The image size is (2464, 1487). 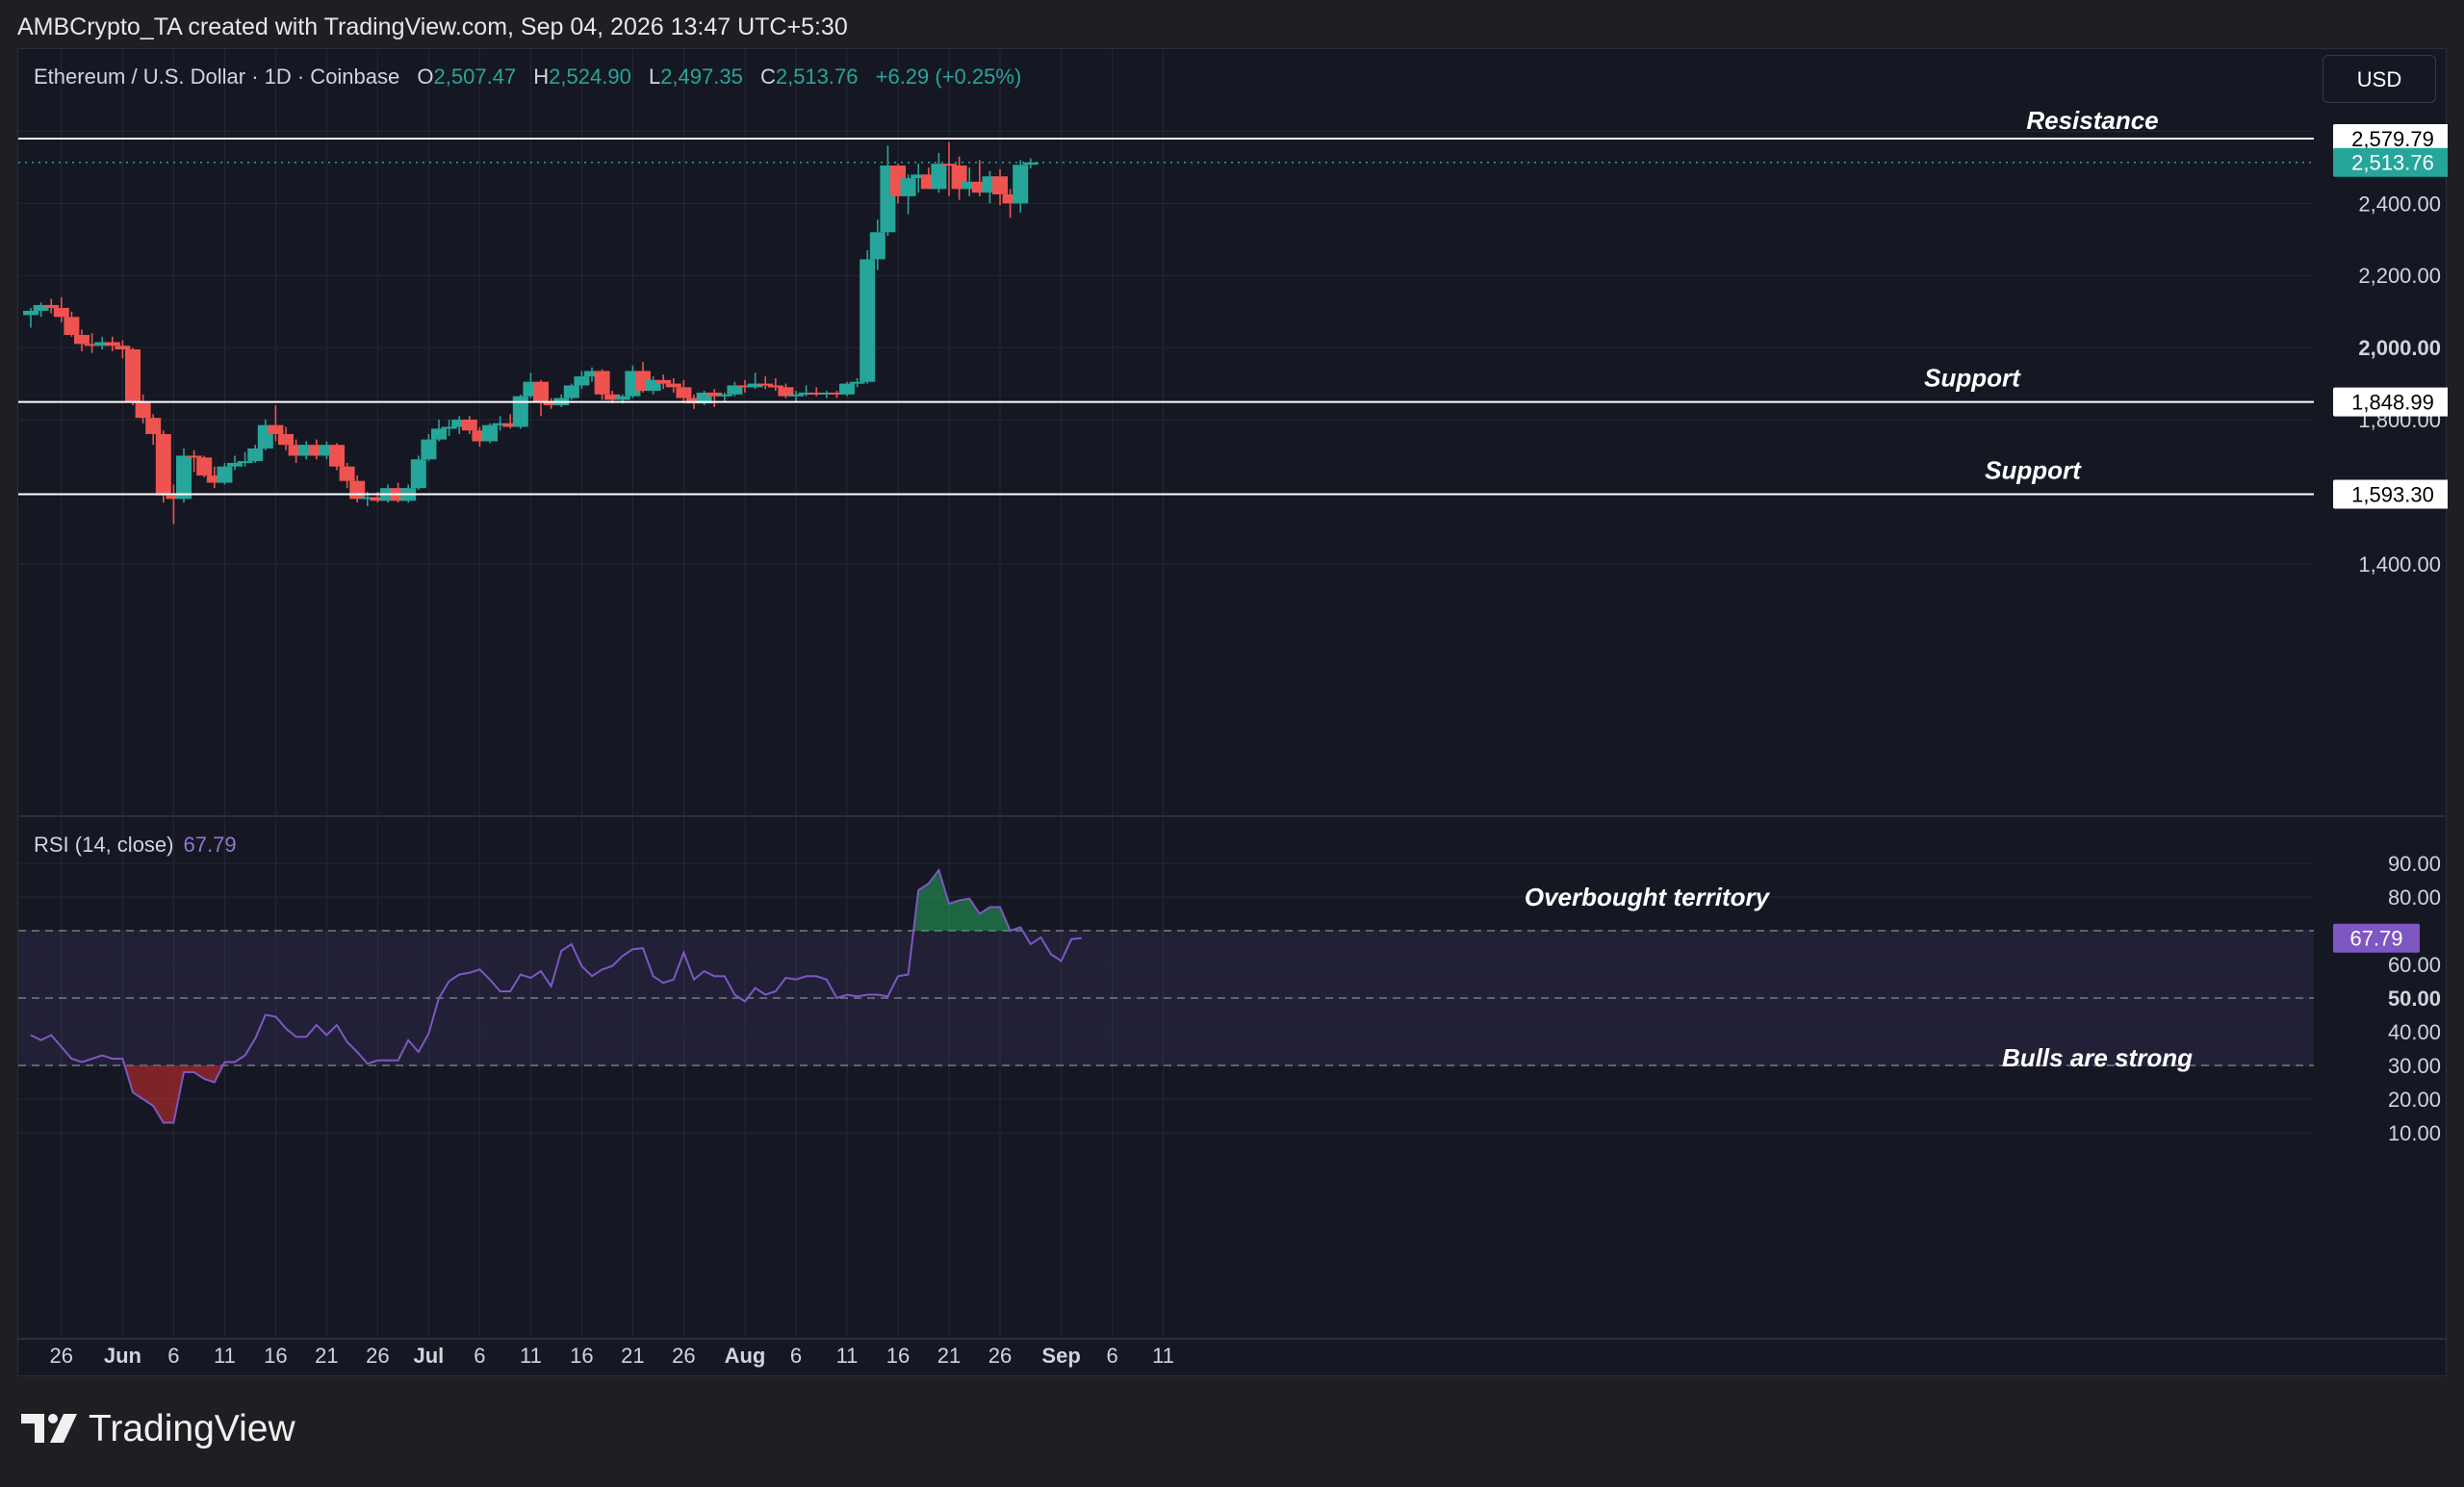 What do you see at coordinates (2392, 494) in the screenshot?
I see `support-price-label: 1,593.30` at bounding box center [2392, 494].